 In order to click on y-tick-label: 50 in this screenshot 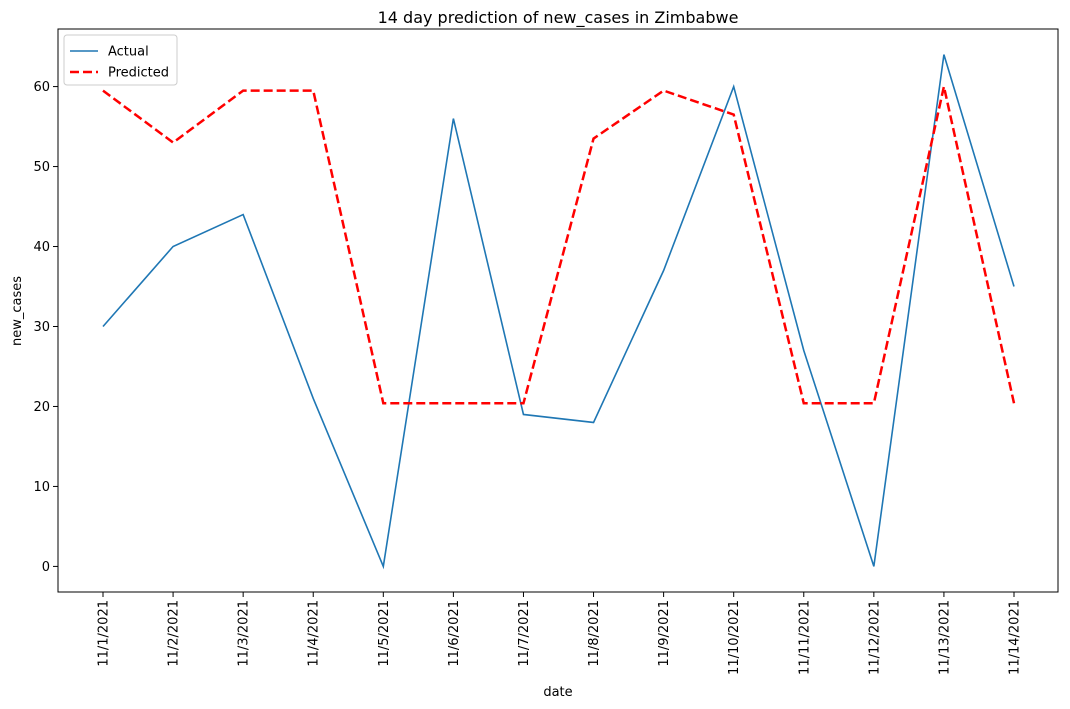, I will do `click(41, 167)`.